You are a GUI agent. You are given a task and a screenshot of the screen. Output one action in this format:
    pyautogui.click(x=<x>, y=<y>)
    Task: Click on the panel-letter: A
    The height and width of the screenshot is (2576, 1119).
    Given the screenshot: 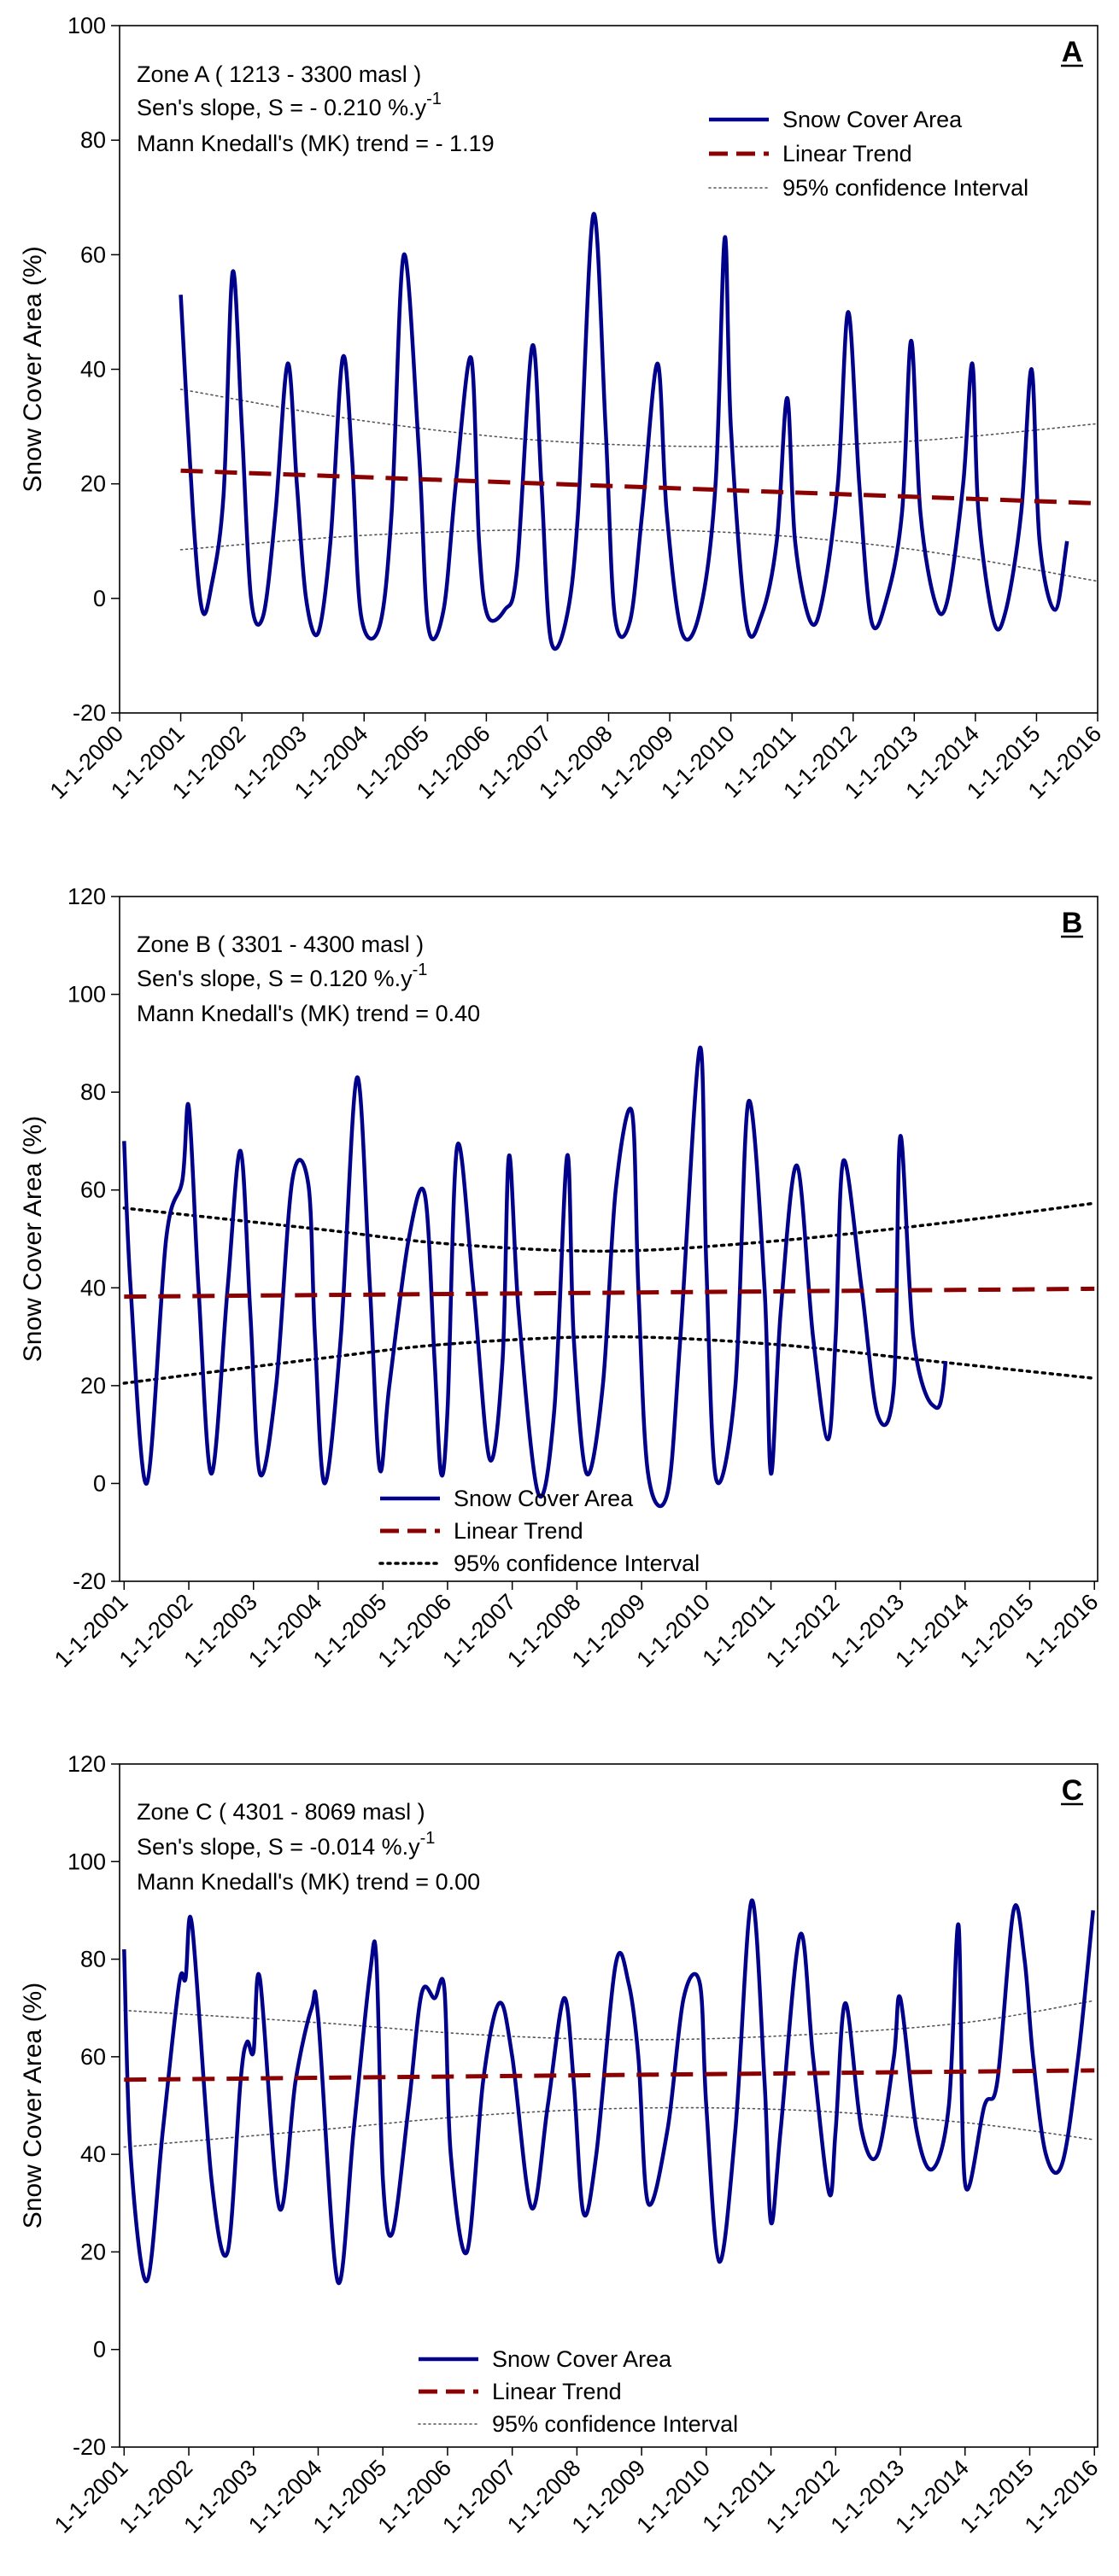 What is the action you would take?
    pyautogui.click(x=1072, y=52)
    